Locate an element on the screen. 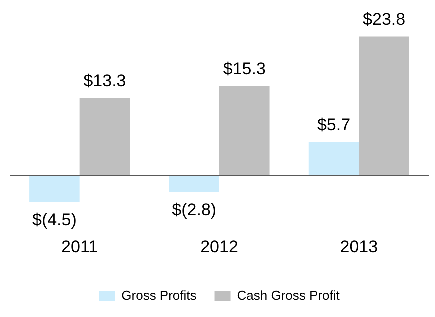  x-tick-label: 2012 is located at coordinates (219, 246).